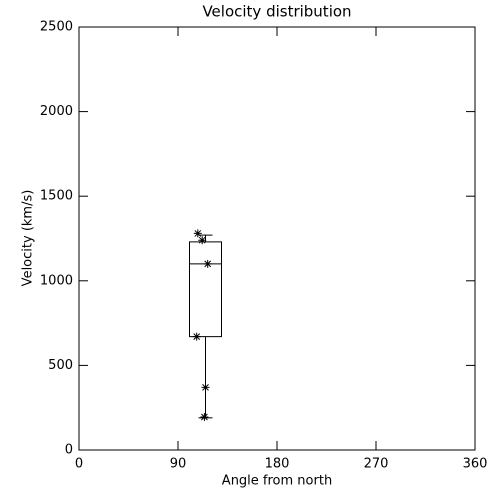  Describe the element at coordinates (28, 238) in the screenshot. I see `y-axis-label: Velocity (km/s)` at that location.